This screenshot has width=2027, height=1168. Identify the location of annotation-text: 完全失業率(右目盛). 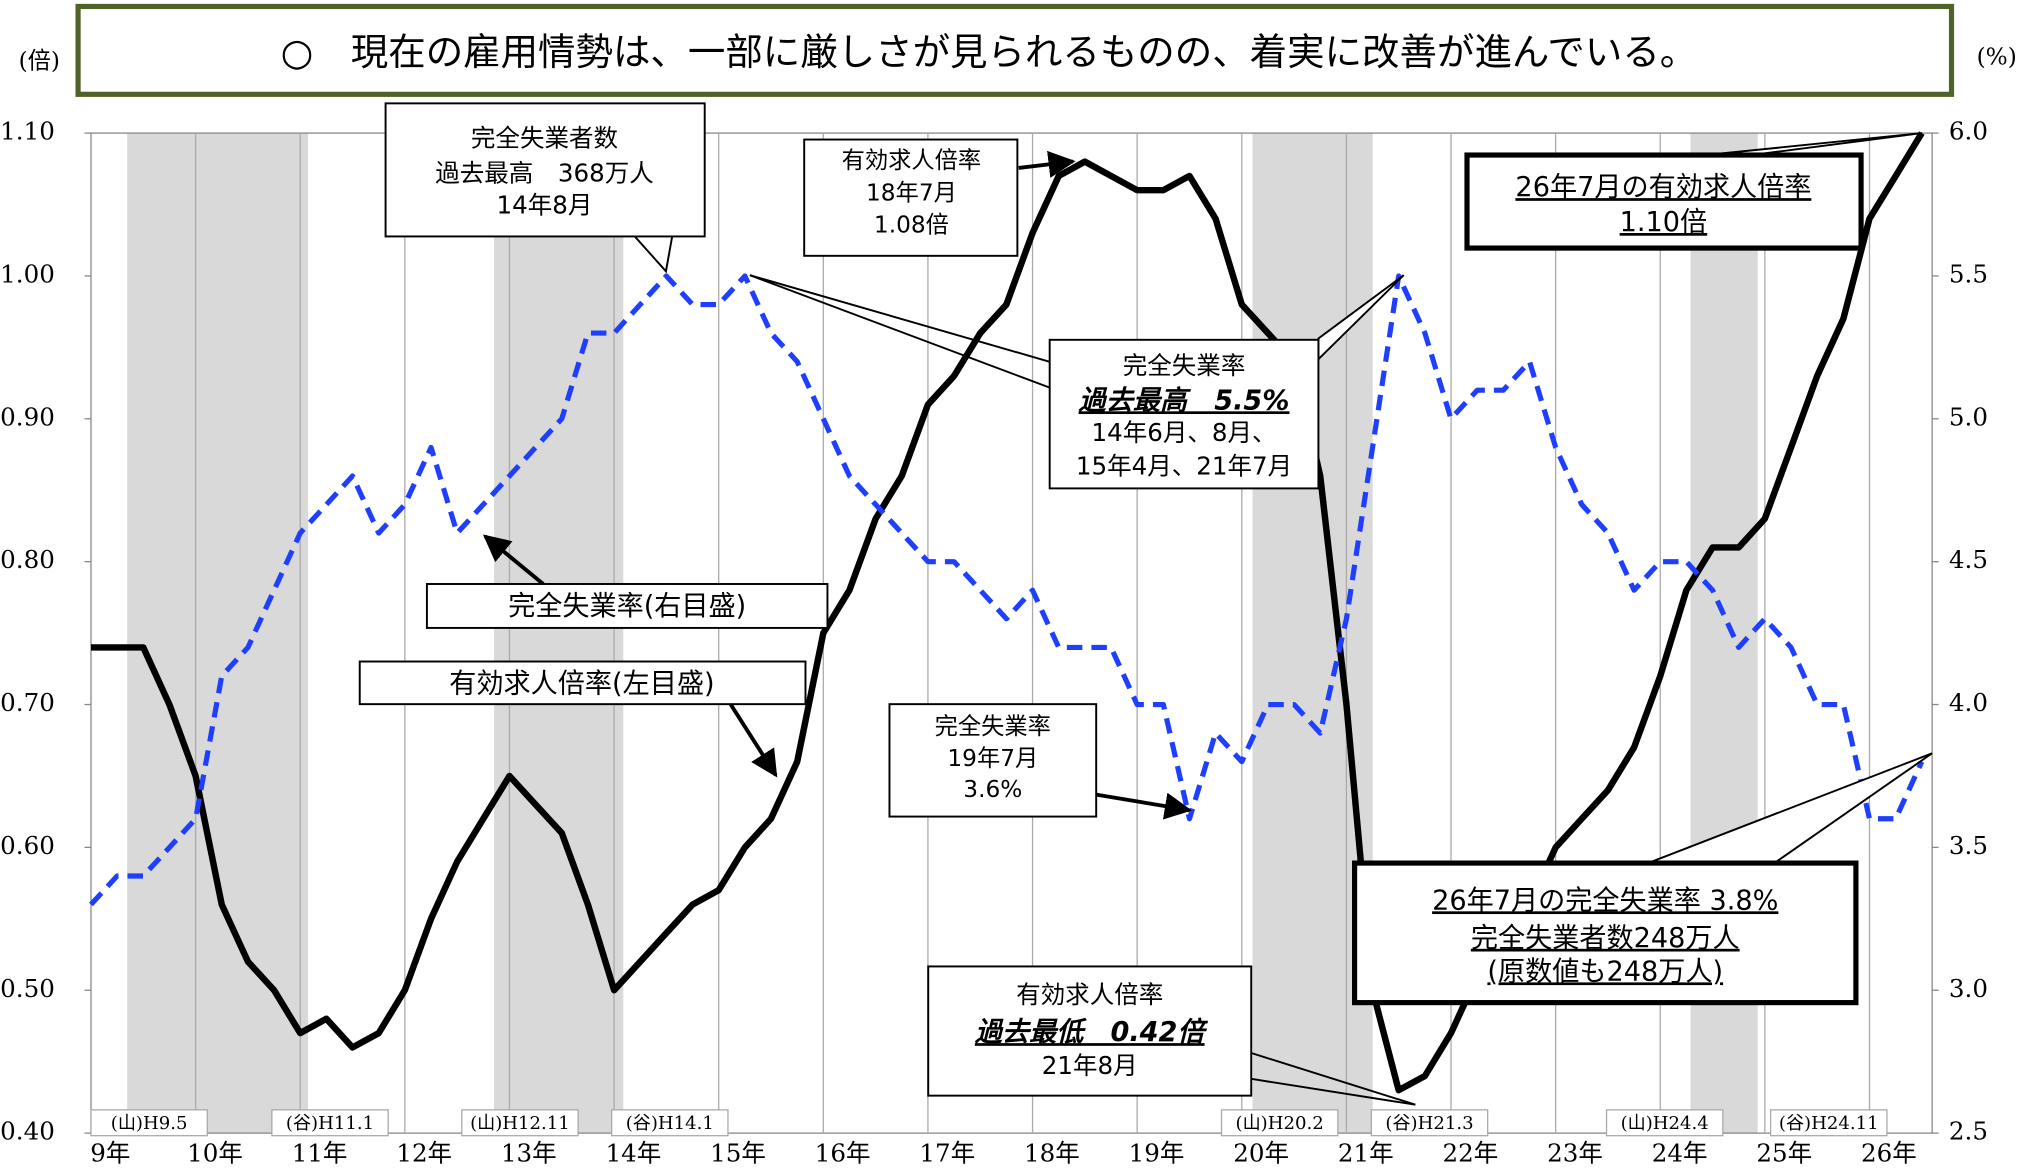
(627, 606).